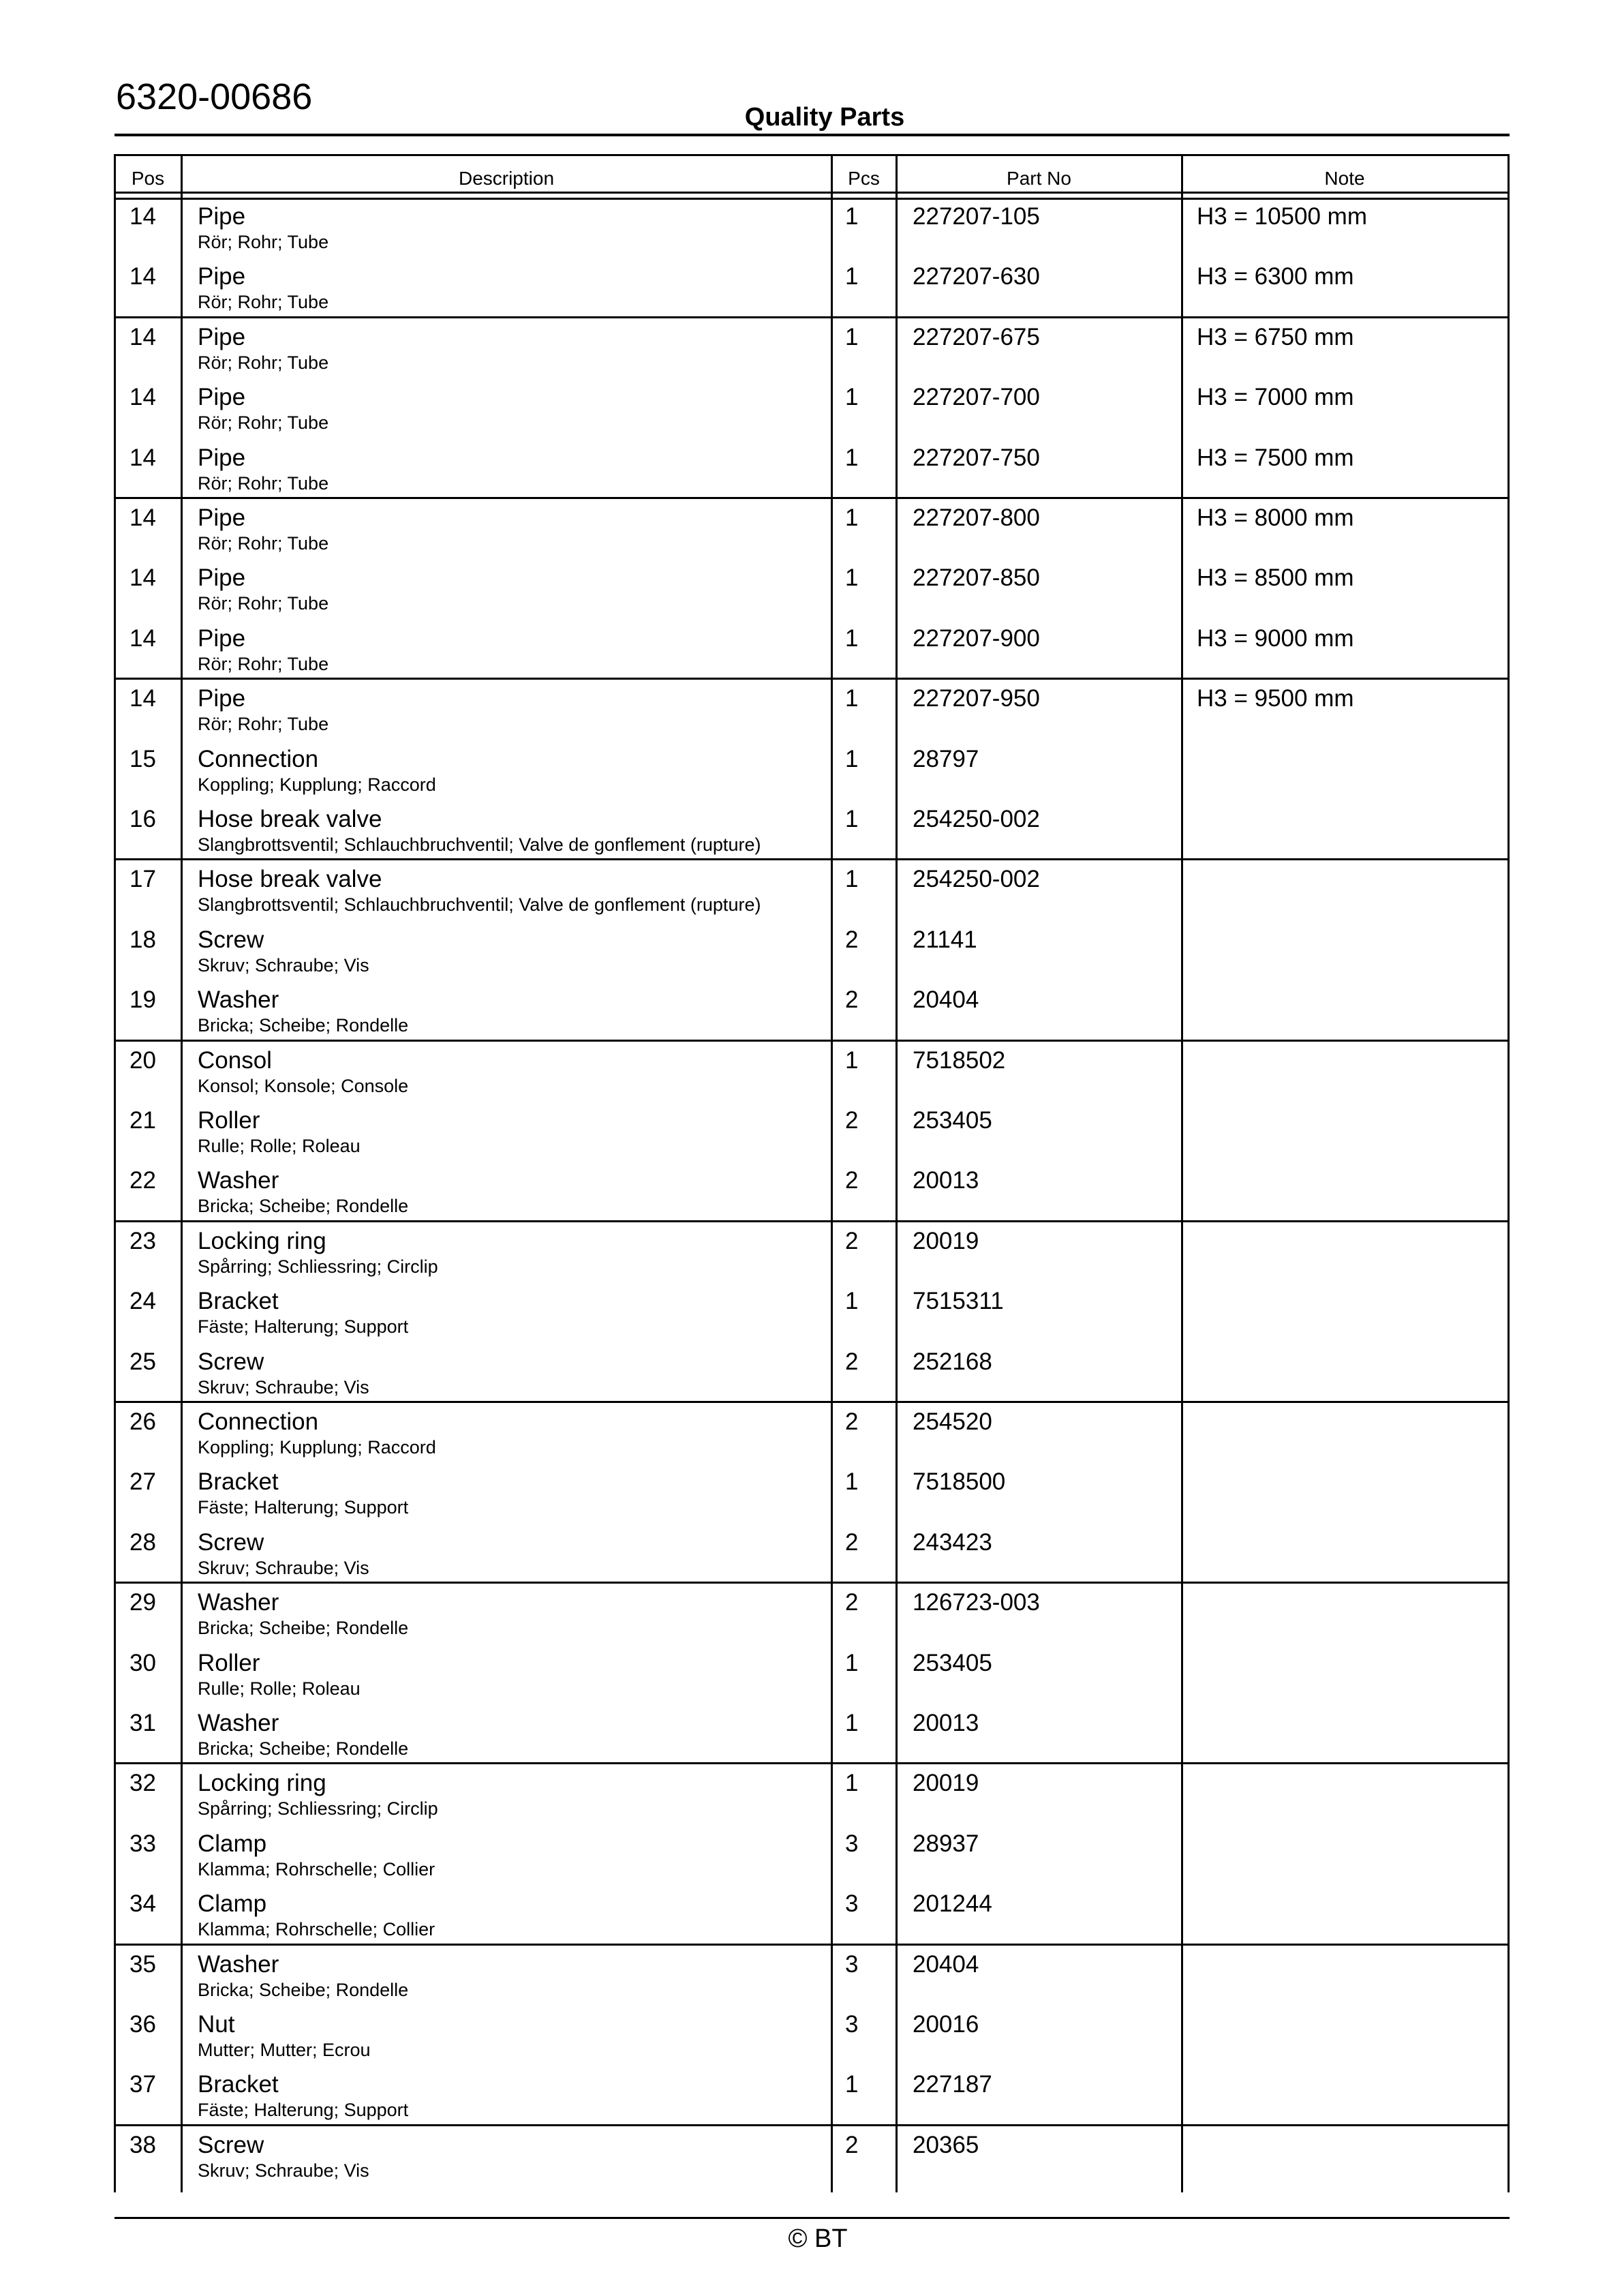  I want to click on title-rule, so click(812, 135).